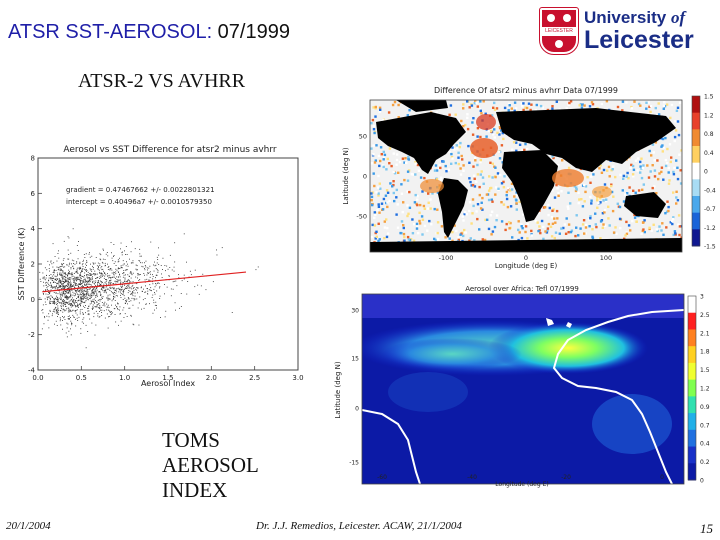 This screenshot has height=540, width=720. Describe the element at coordinates (522, 289) in the screenshot. I see `aerosol-map-title: Aerosol over Africa: Tefl 07/1999` at that location.